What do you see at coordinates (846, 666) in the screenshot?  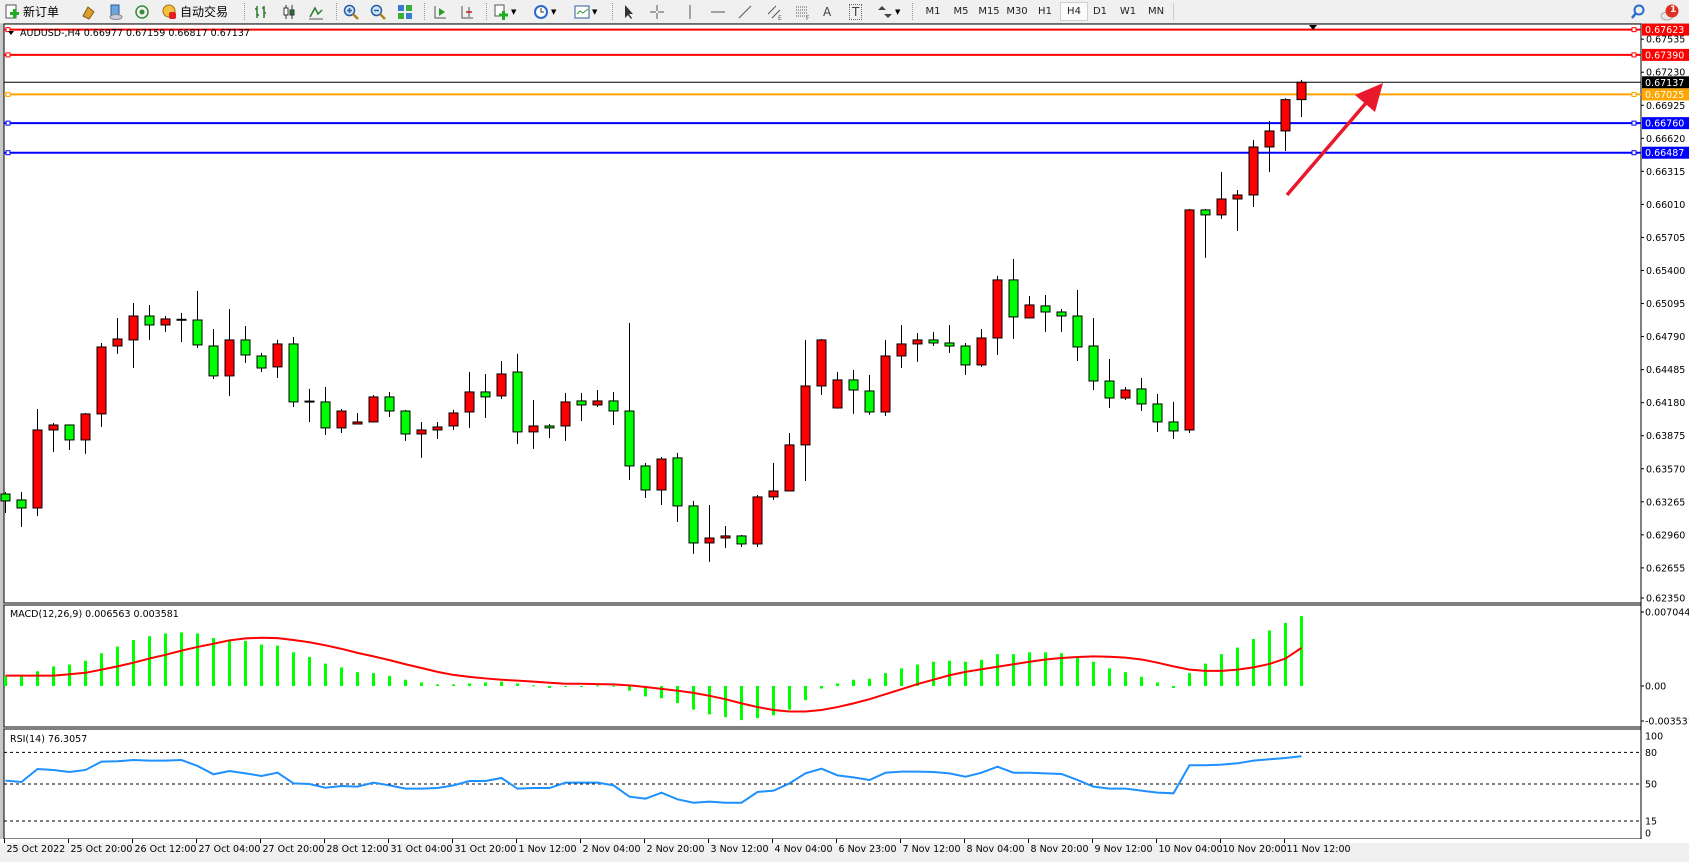 I see `macd-pane: 0.007044 0.00 -0.003531` at bounding box center [846, 666].